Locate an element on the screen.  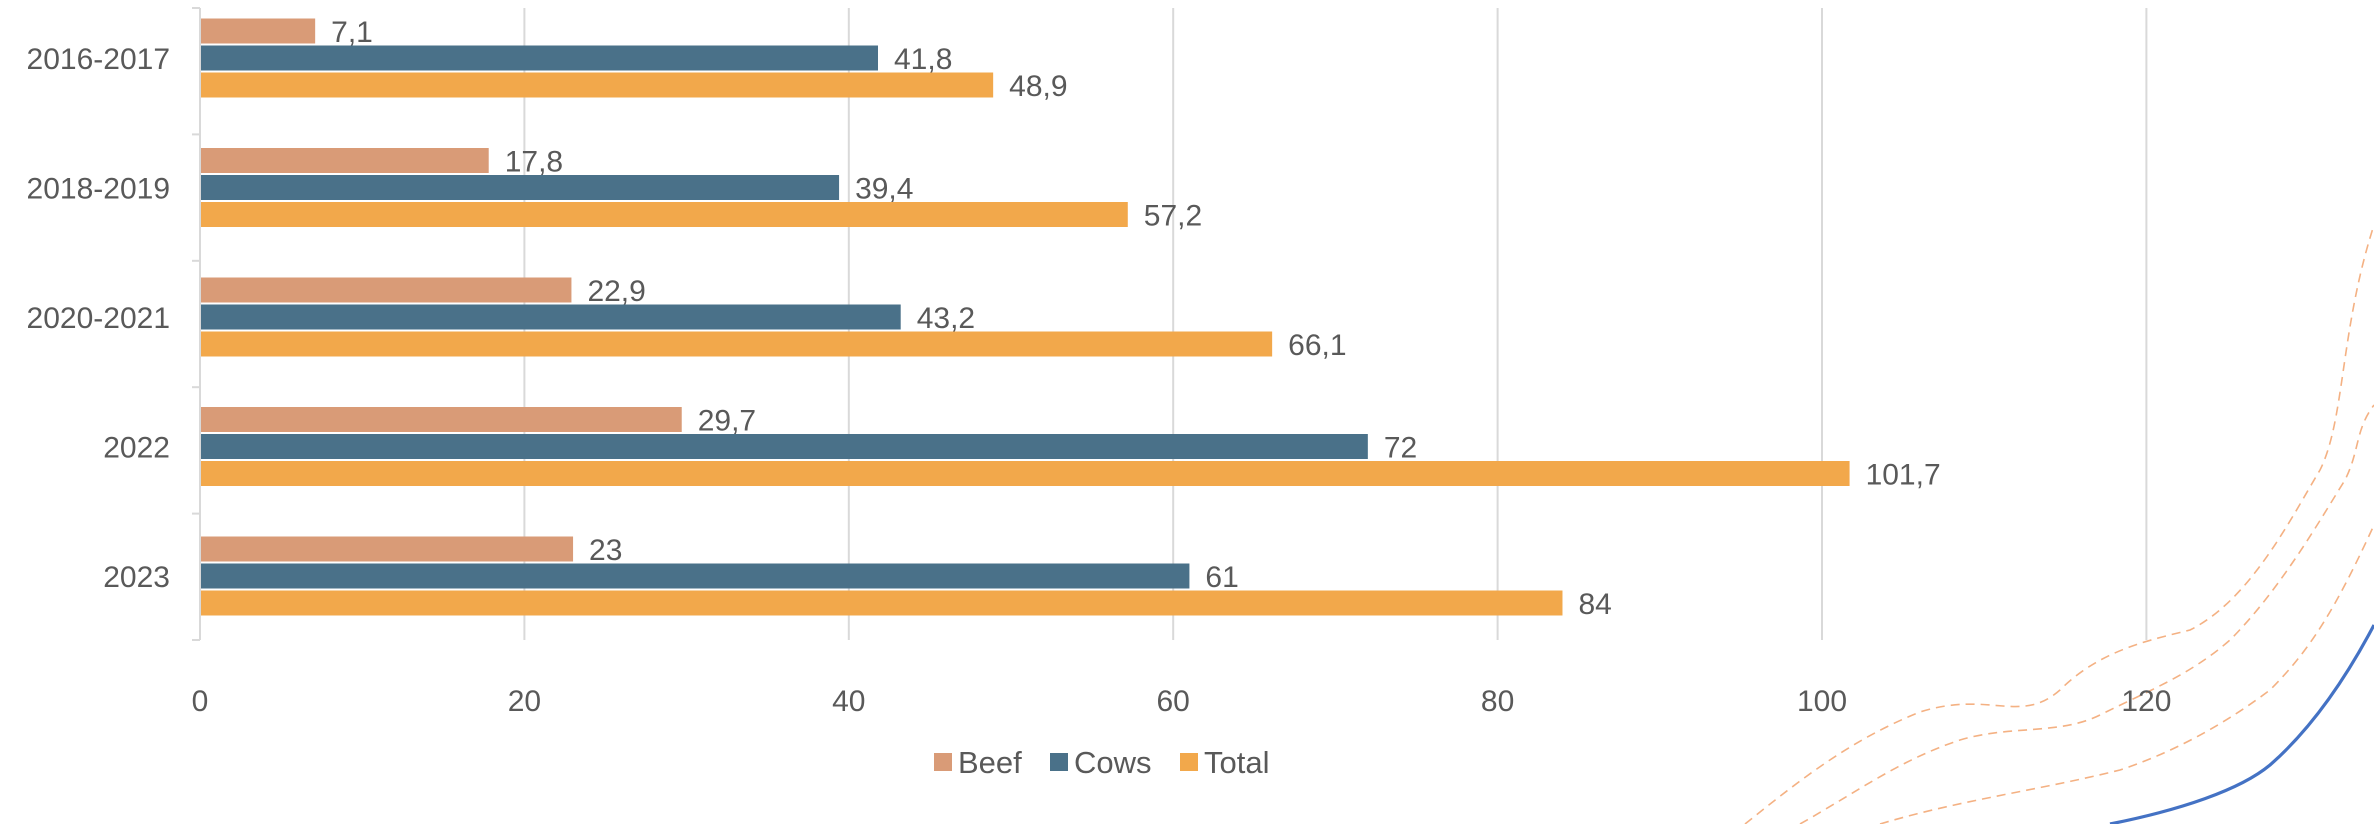
data-label: 43,2 is located at coordinates (946, 318).